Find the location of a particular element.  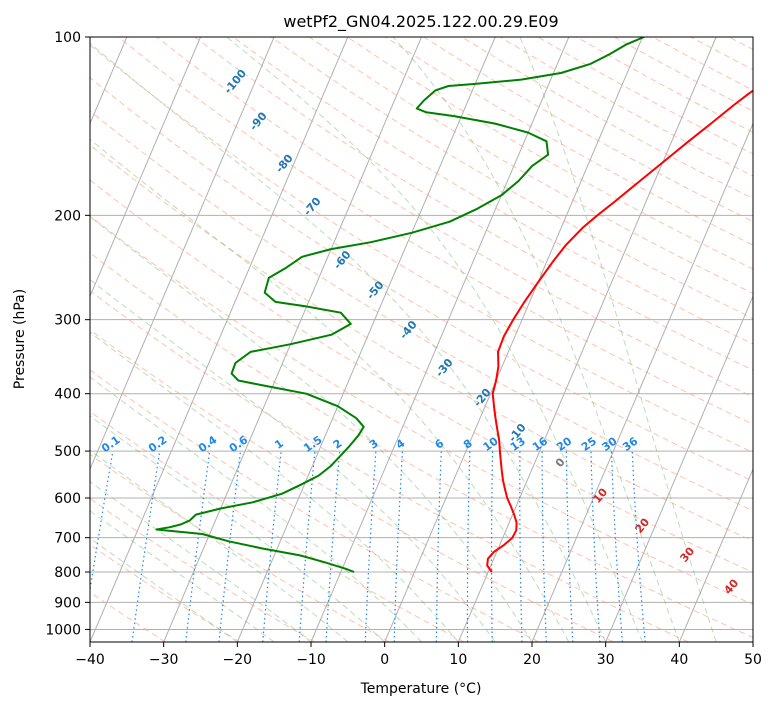

y-tick-label: 800 is located at coordinates (67, 573).